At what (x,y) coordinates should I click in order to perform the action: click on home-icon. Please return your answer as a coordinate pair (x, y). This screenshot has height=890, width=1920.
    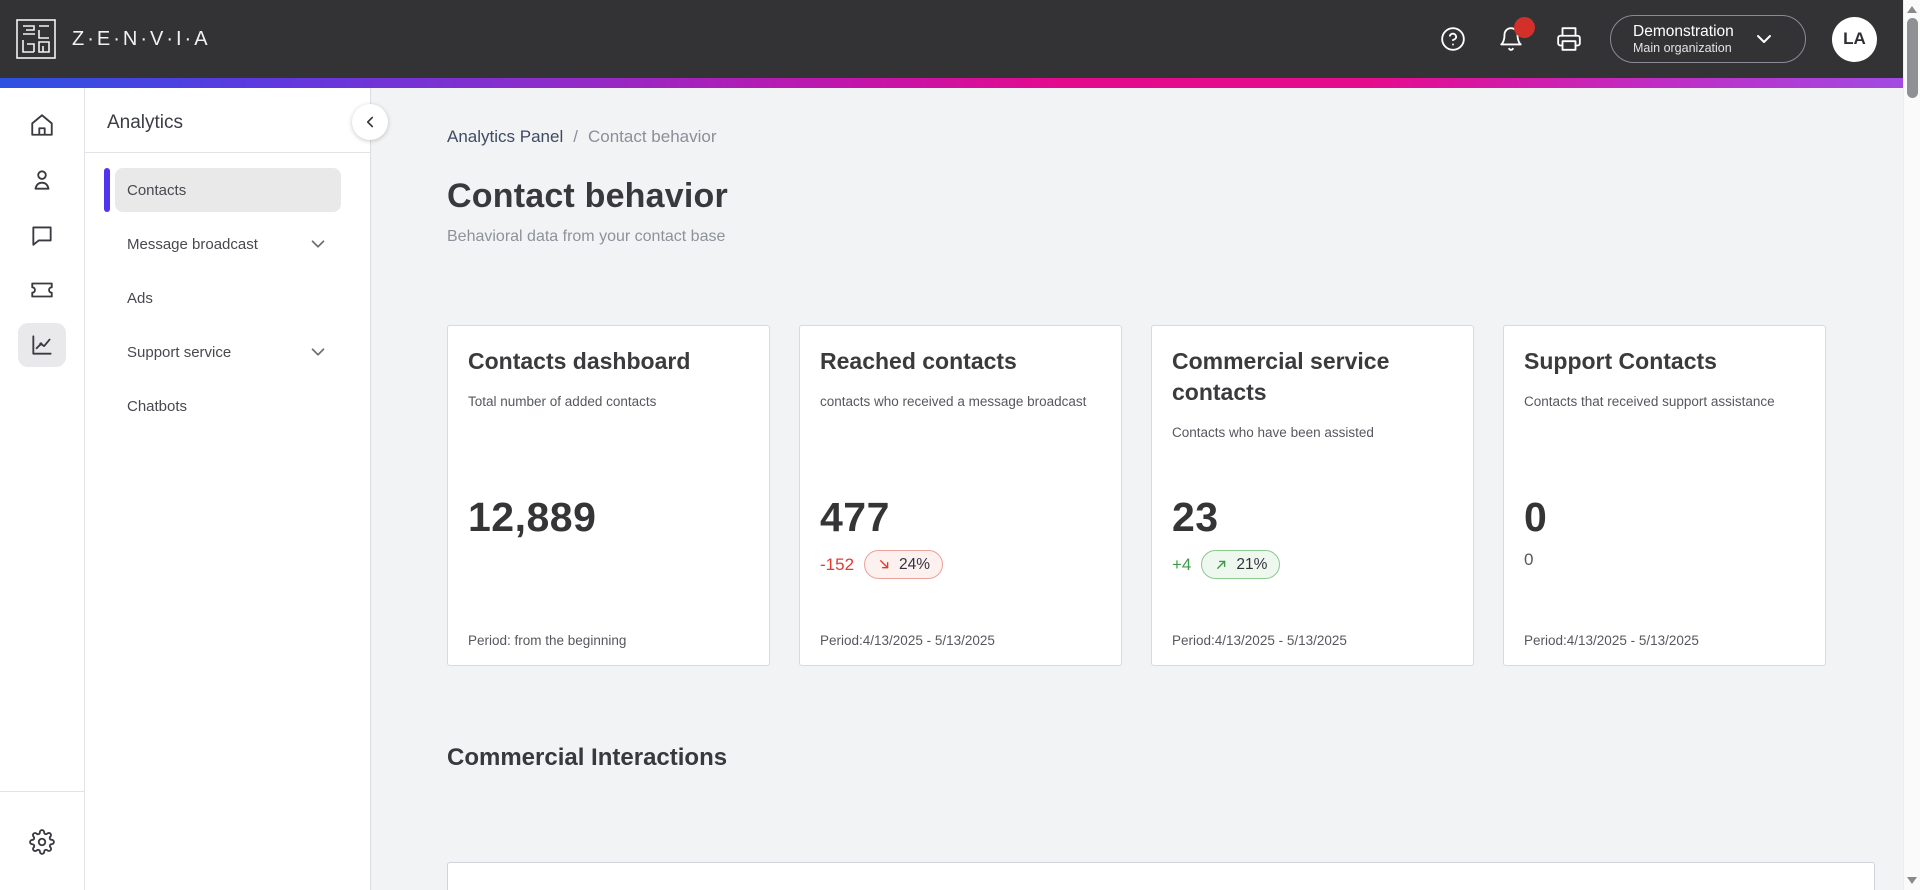
    Looking at the image, I should click on (42, 125).